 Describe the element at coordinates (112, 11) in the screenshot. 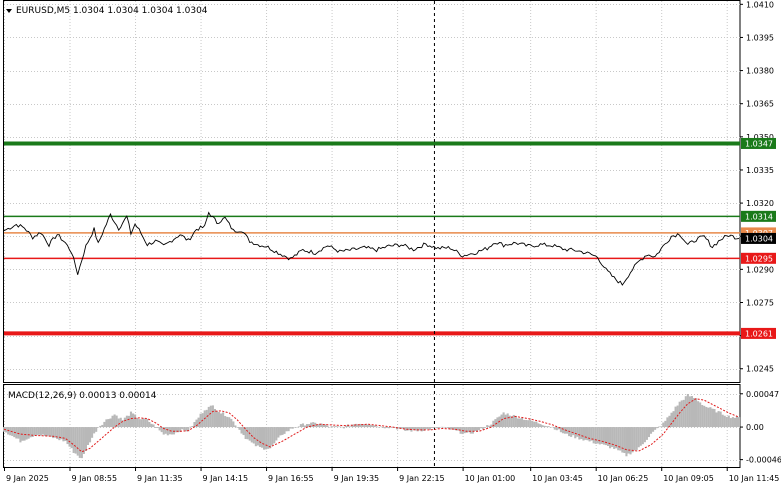

I see `symbol-title: EURUSD,M5 1.0304 1.0304 1.0304 1.0304` at that location.